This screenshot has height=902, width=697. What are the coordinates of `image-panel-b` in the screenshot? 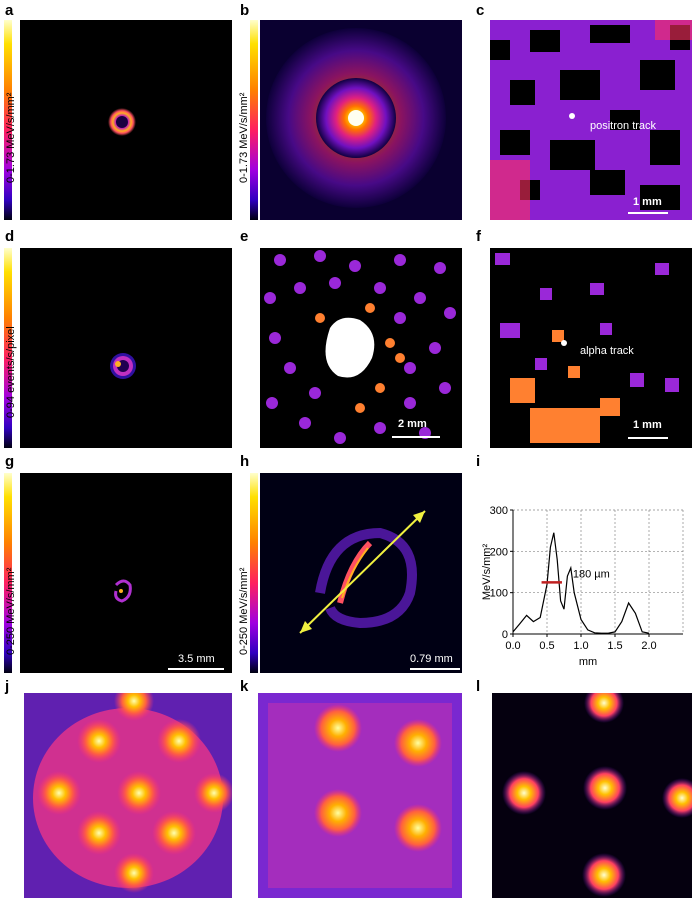 It's located at (361, 120).